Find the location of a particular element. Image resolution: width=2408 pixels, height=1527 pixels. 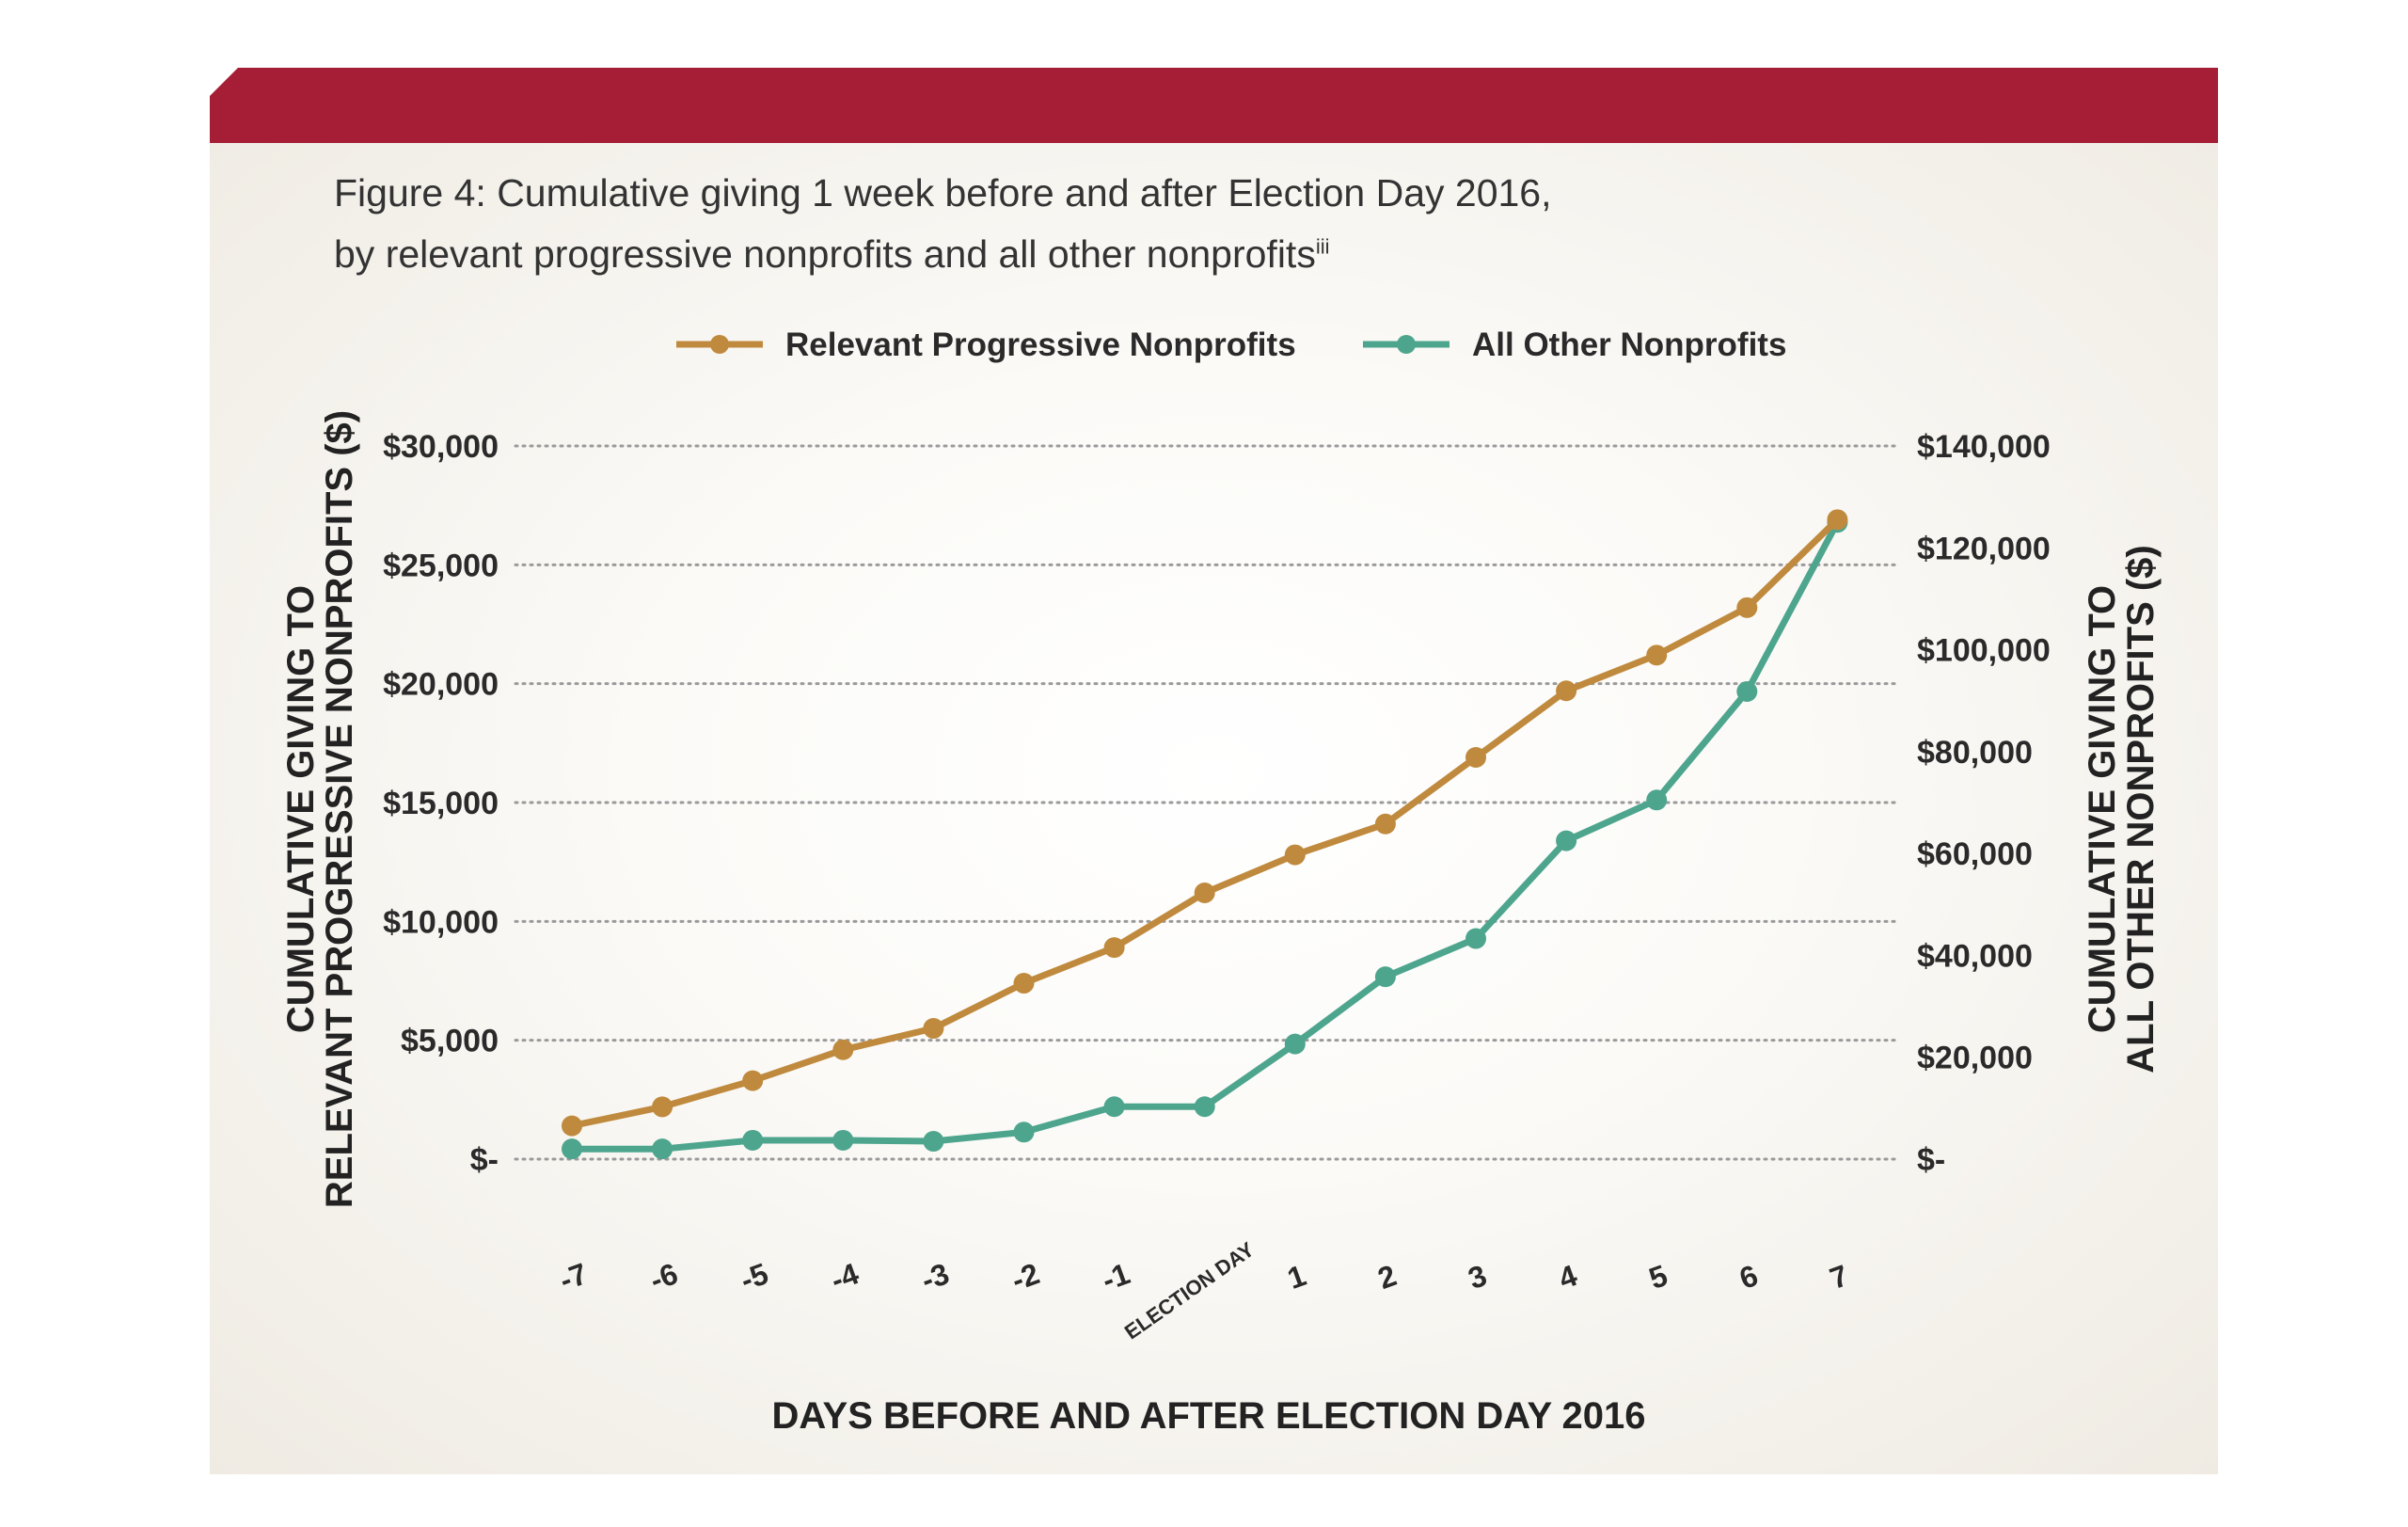

right-tick-label: $- is located at coordinates (1931, 1160).